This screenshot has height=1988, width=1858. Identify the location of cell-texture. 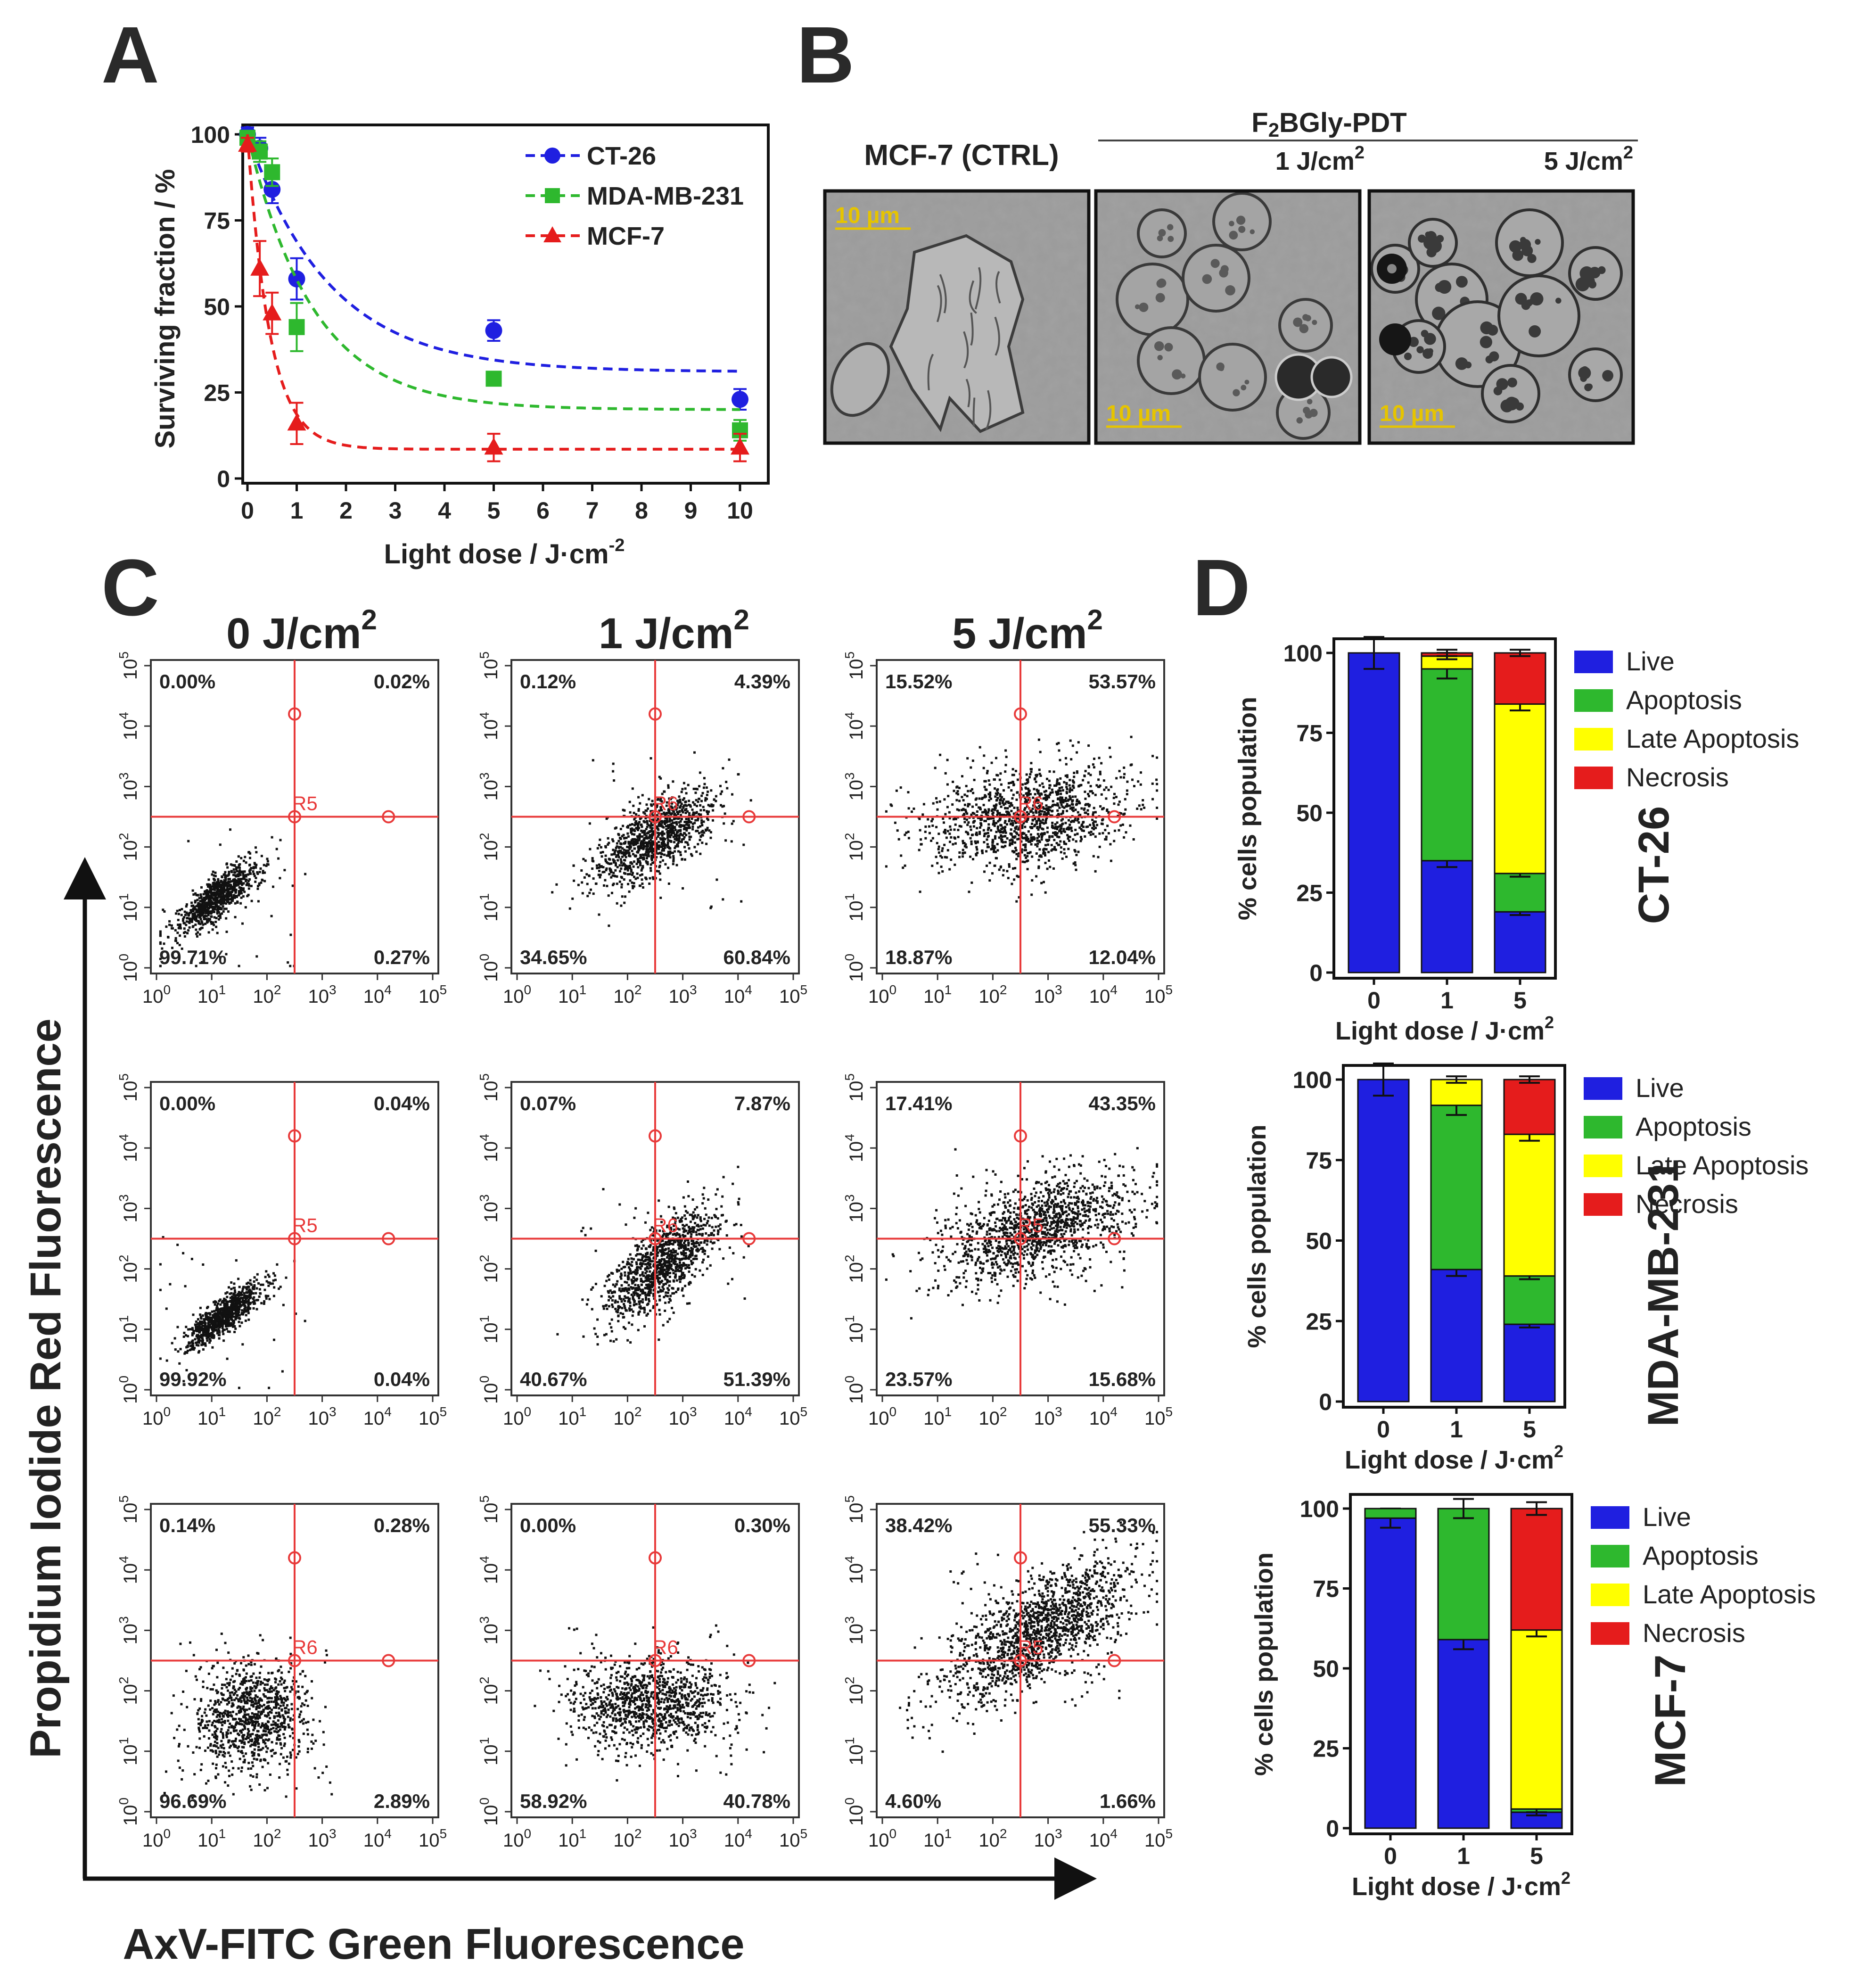
(973, 297).